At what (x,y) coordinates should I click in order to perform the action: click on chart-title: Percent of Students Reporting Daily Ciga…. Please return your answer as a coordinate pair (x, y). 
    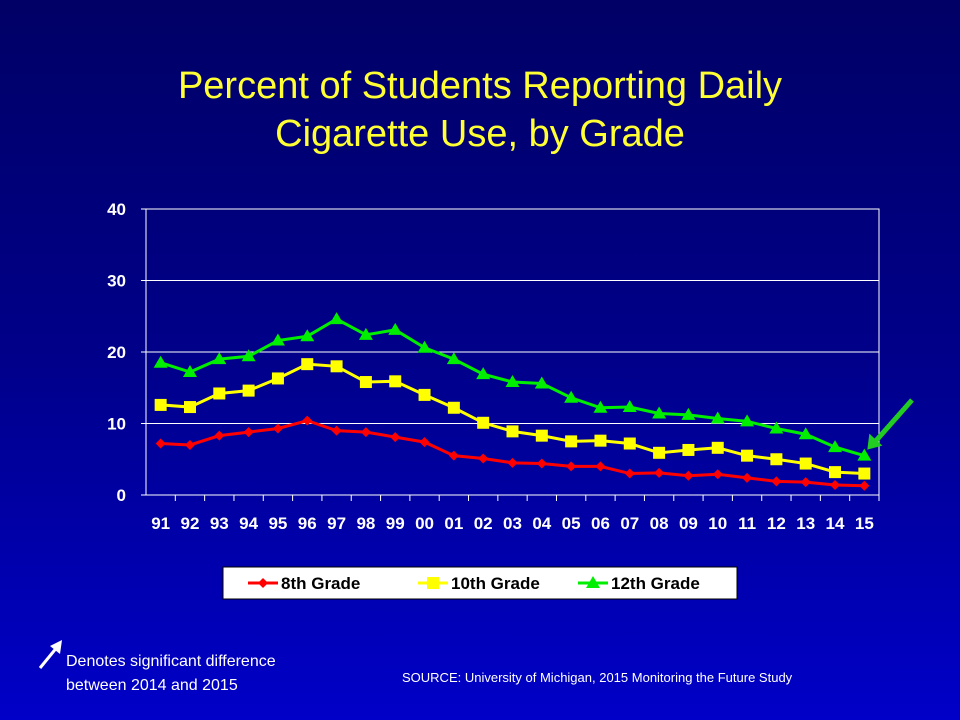
    Looking at the image, I should click on (480, 110).